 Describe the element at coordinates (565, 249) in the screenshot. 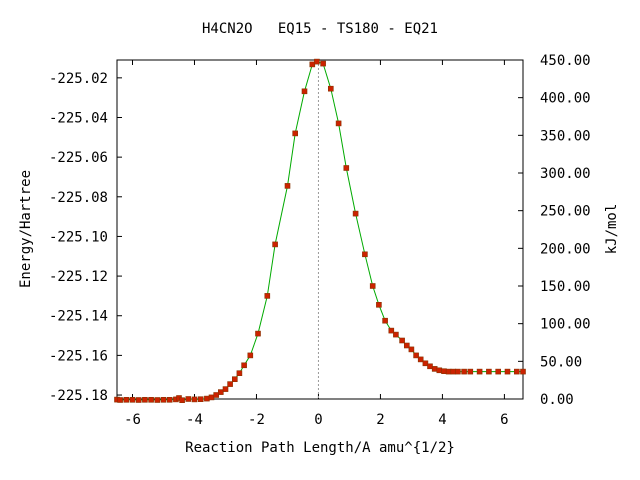

I see `y2-tick-label: 200.00` at that location.